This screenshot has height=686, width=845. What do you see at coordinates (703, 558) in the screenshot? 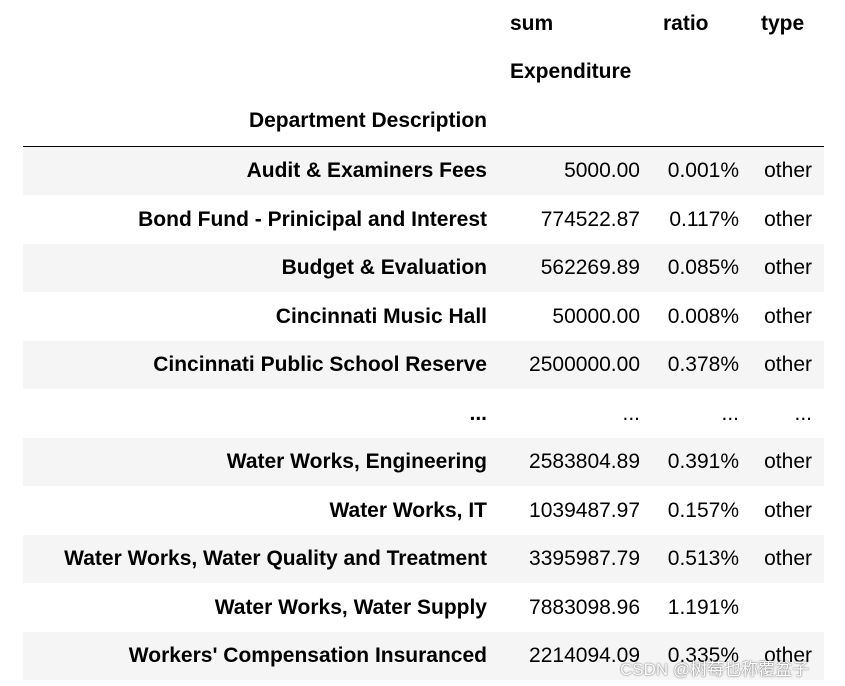
I see `table-cell: 0.513%` at bounding box center [703, 558].